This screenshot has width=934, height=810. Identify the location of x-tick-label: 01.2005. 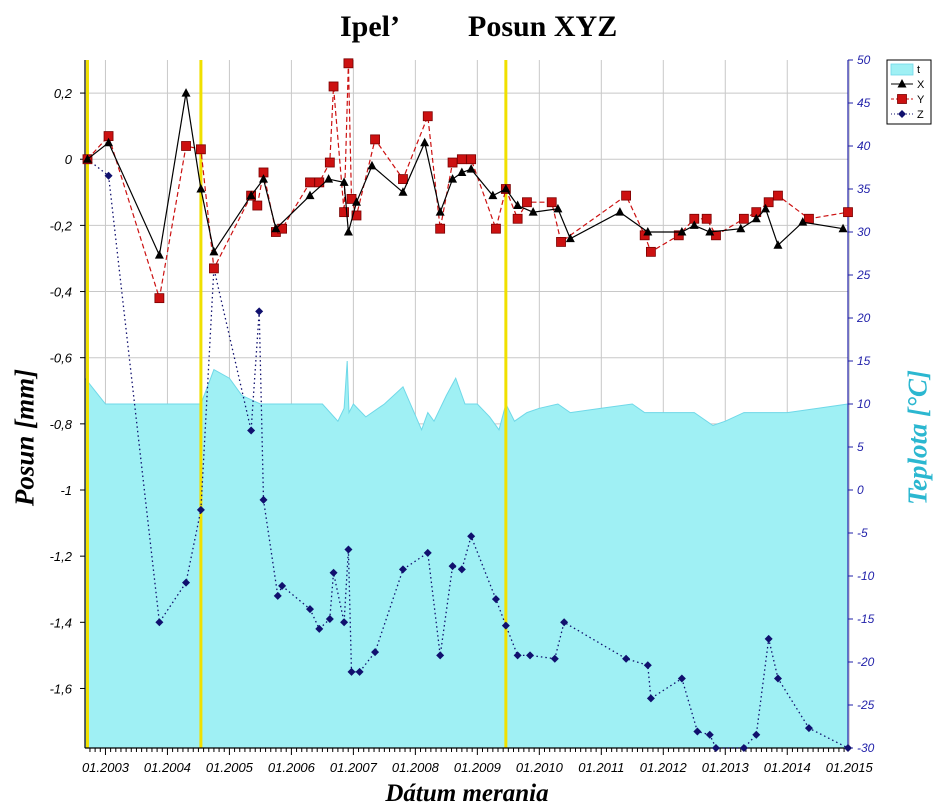
(230, 767).